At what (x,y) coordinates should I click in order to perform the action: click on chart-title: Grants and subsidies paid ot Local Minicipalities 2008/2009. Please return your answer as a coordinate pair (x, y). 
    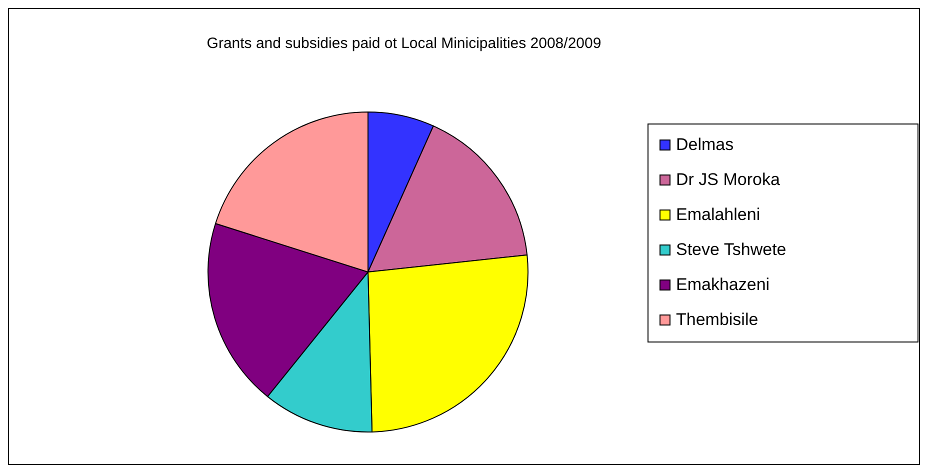
    Looking at the image, I should click on (404, 43).